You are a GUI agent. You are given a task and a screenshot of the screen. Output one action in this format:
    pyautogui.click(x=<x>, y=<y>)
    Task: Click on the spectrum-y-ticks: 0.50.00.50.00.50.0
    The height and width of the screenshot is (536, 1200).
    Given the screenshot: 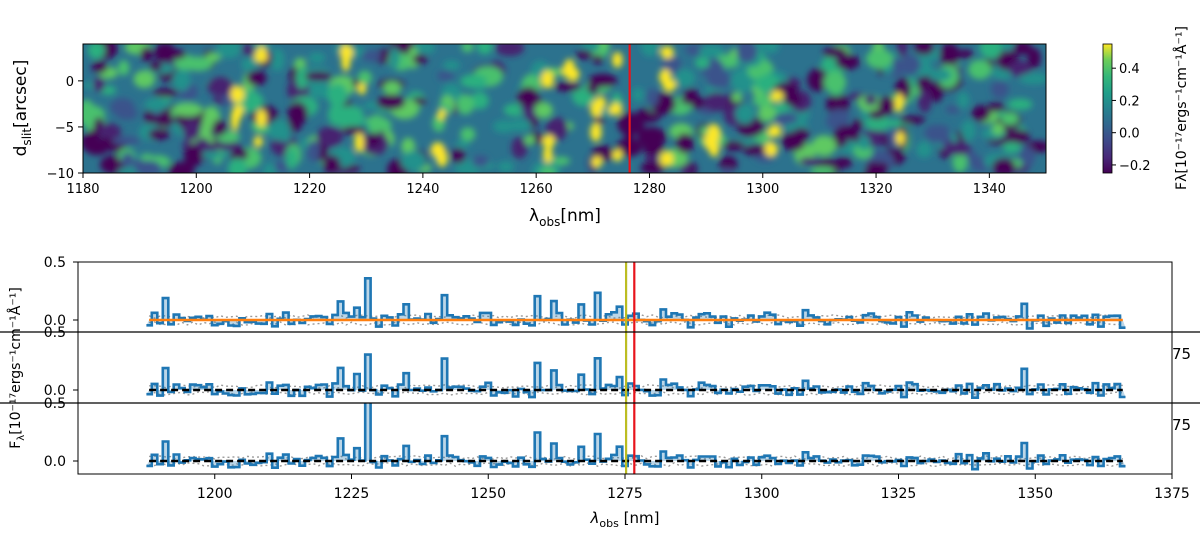 What is the action you would take?
    pyautogui.click(x=61, y=362)
    